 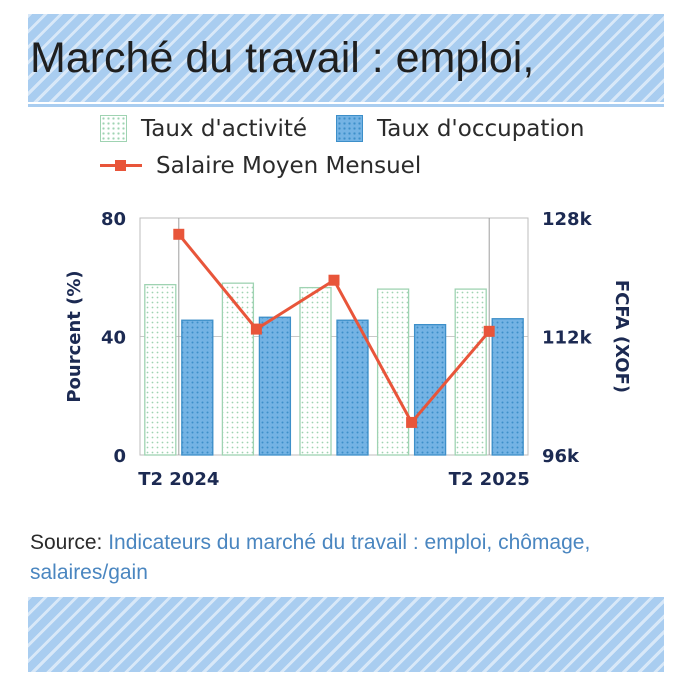 I want to click on footer-banner, so click(x=346, y=634).